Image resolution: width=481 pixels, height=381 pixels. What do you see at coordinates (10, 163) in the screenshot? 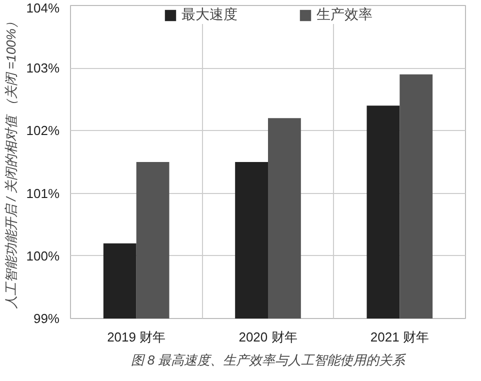
I see `y-axis-title: 人工智能功能开启 / 关闭的相对值 （关闭 =100%）` at bounding box center [10, 163].